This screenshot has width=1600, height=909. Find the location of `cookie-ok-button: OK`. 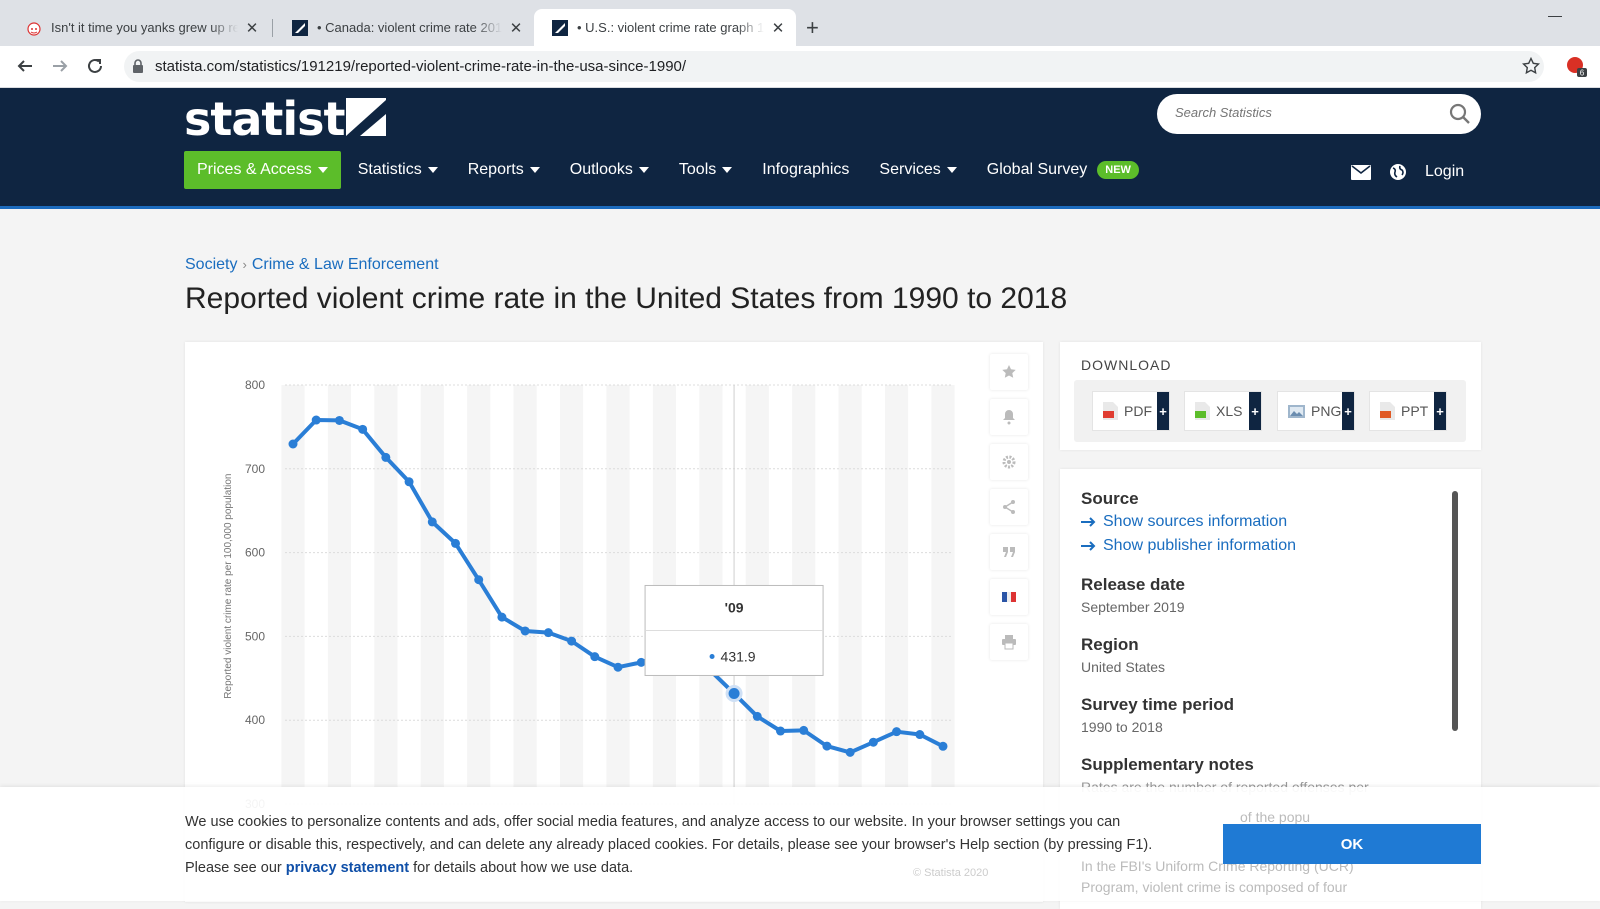

cookie-ok-button: OK is located at coordinates (1352, 844).